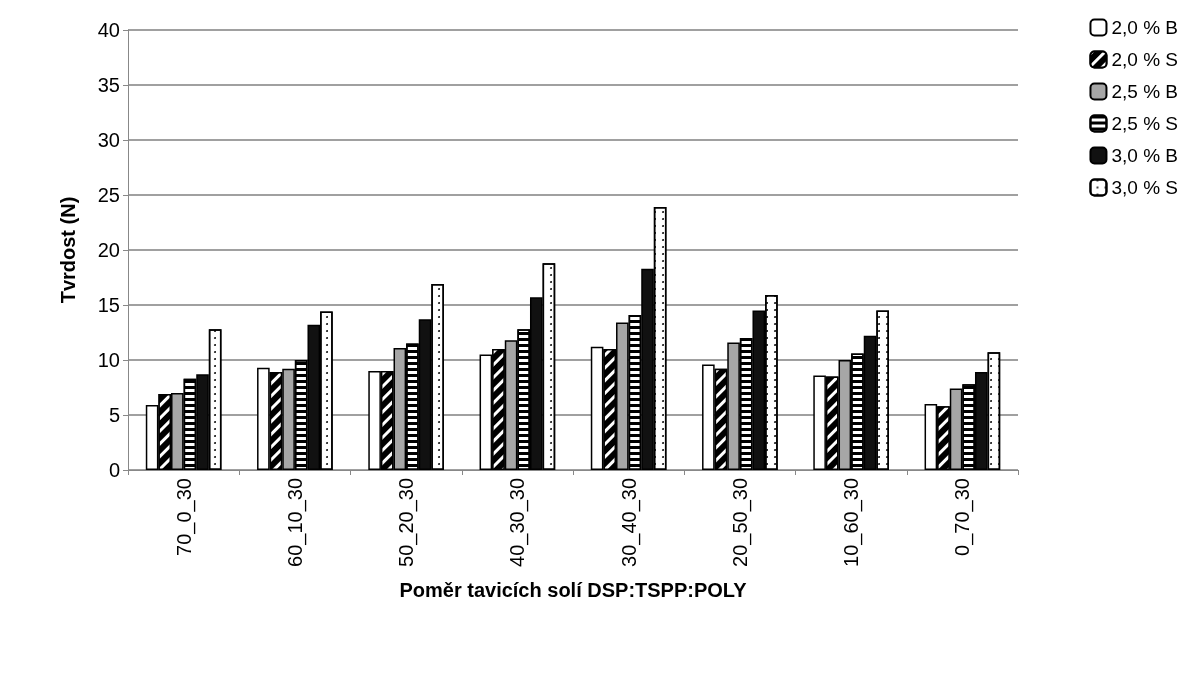  What do you see at coordinates (108, 250) in the screenshot?
I see `y-tick-label: 20` at bounding box center [108, 250].